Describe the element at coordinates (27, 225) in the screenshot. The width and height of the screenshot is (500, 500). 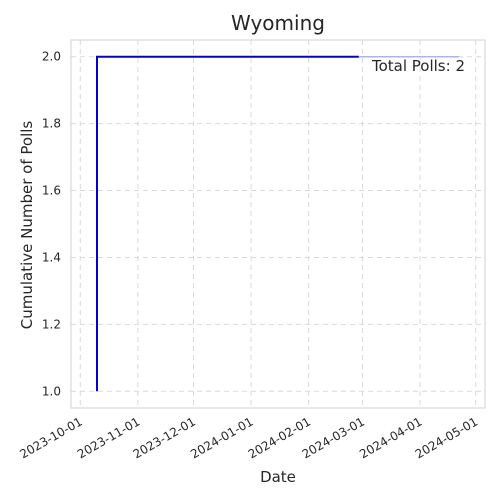
I see `y-axis-label: Cumulative Number of Polls` at that location.